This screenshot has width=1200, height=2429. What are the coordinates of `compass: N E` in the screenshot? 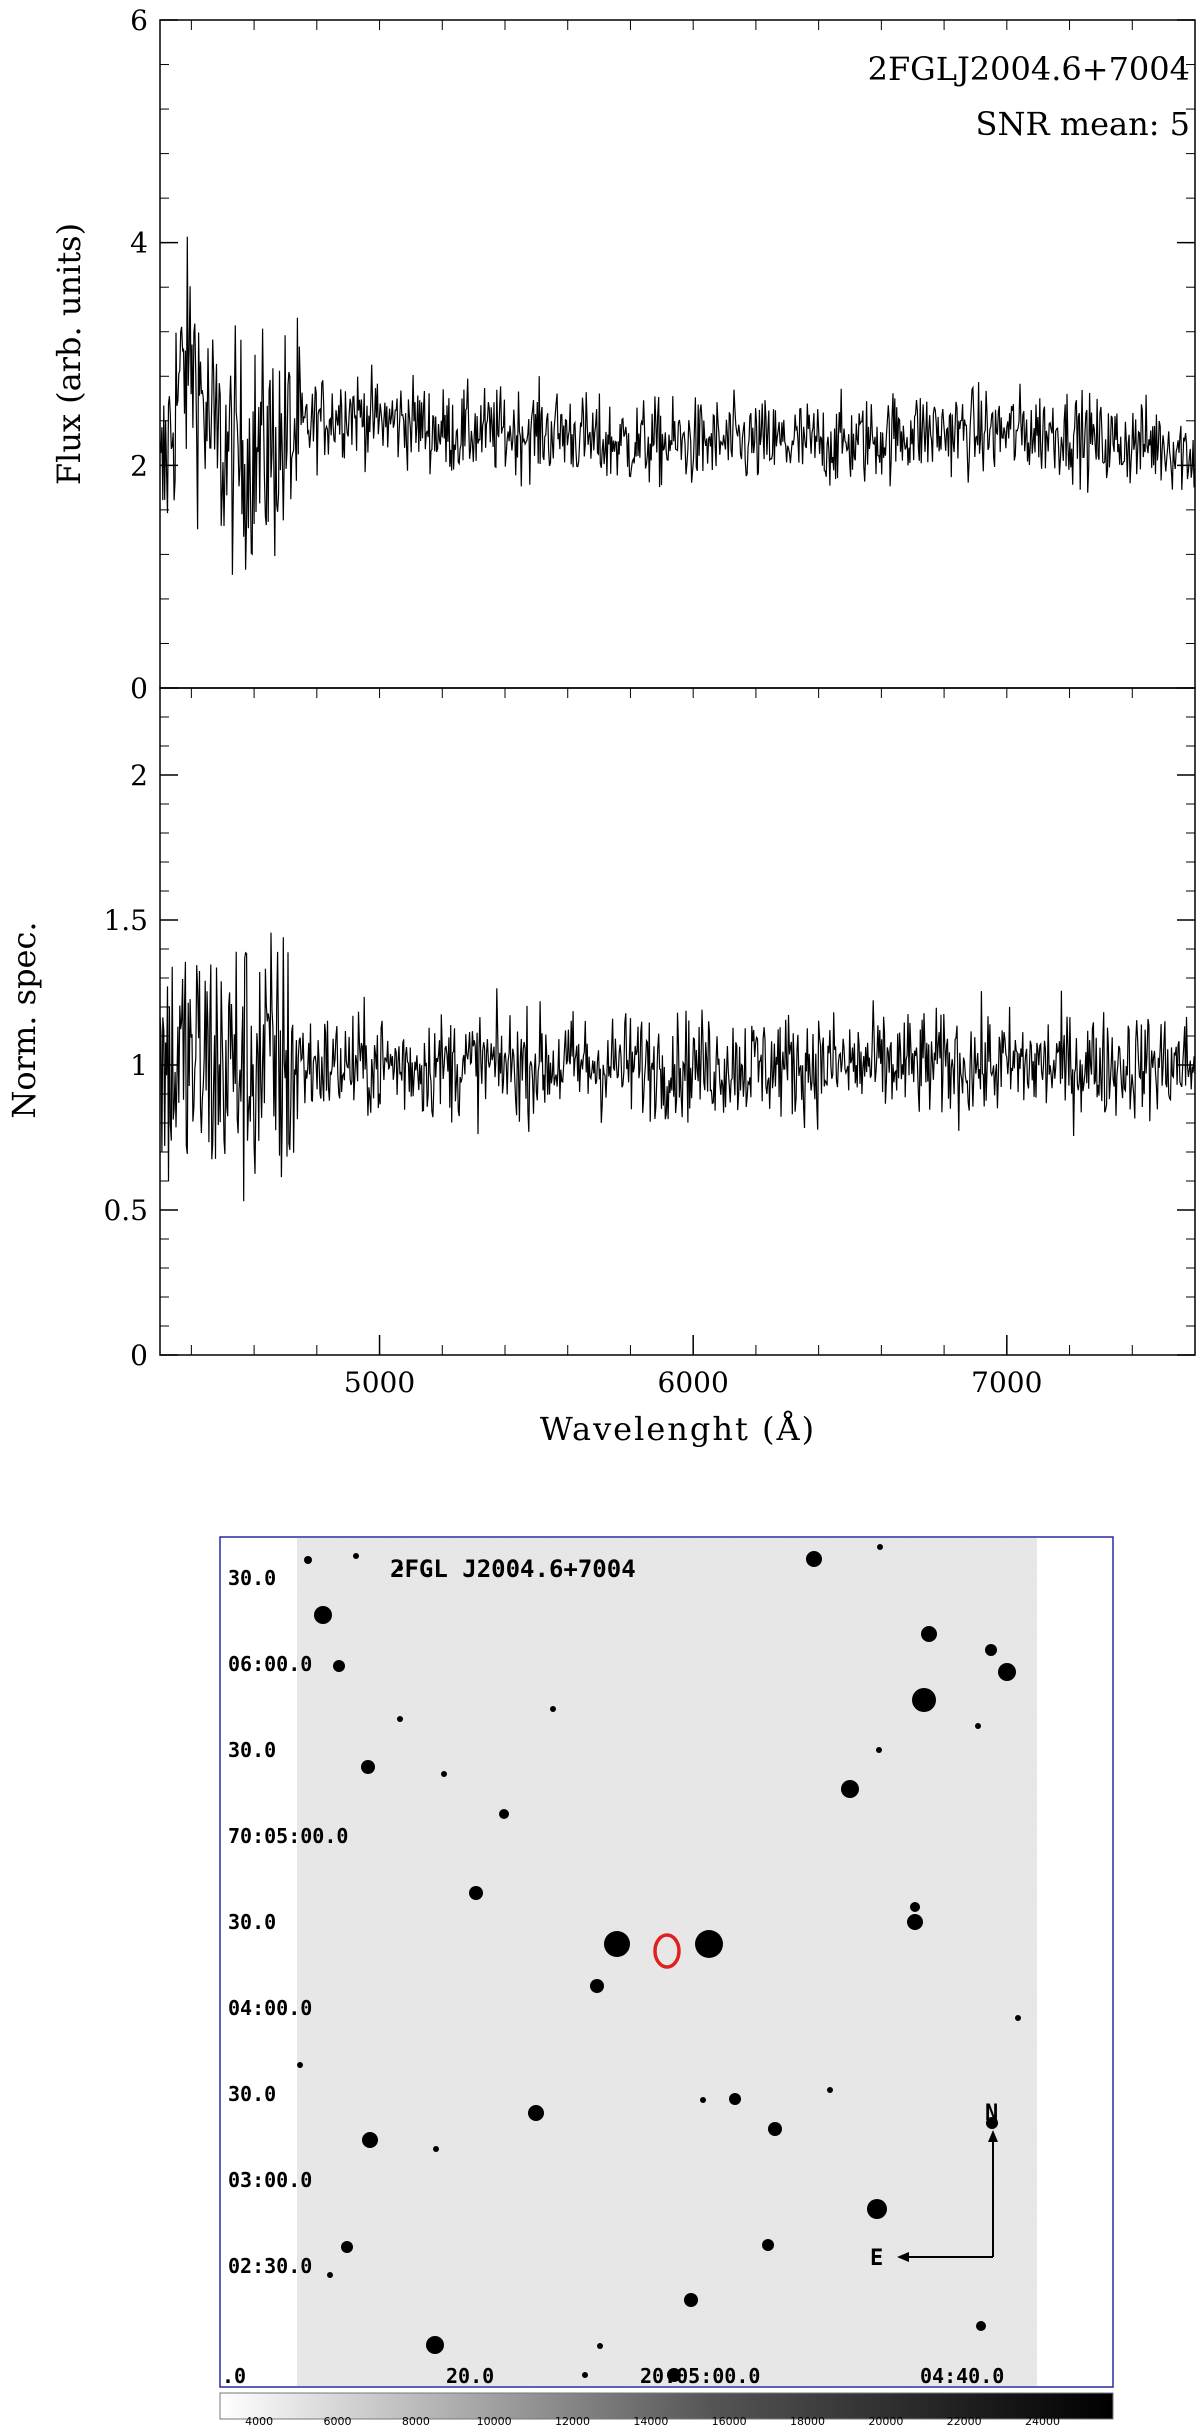 It's located at (934, 2186).